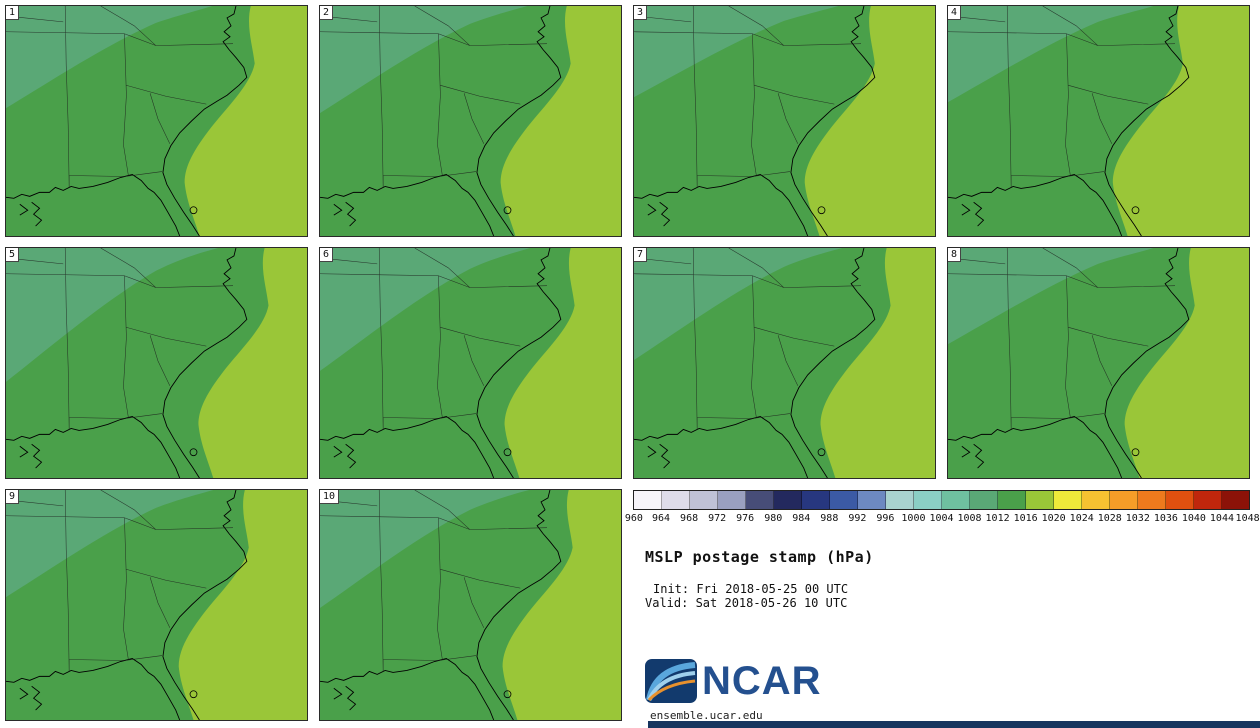 This screenshot has width=1260, height=728. What do you see at coordinates (955, 13) in the screenshot?
I see `member-number-label: 4` at bounding box center [955, 13].